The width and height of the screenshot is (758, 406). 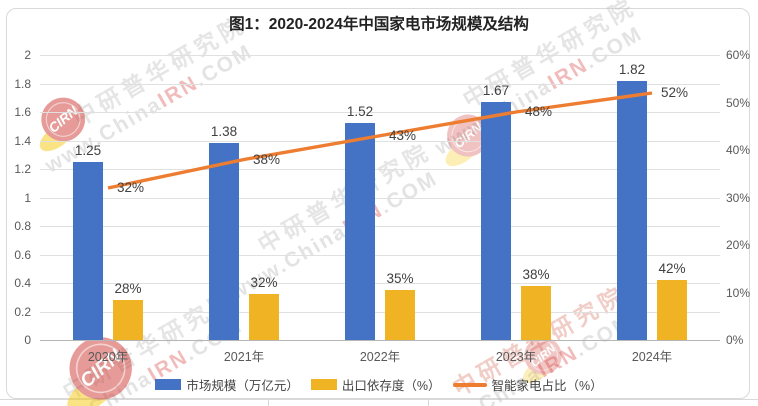 I want to click on data-label-smart-share: 38%, so click(x=267, y=159).